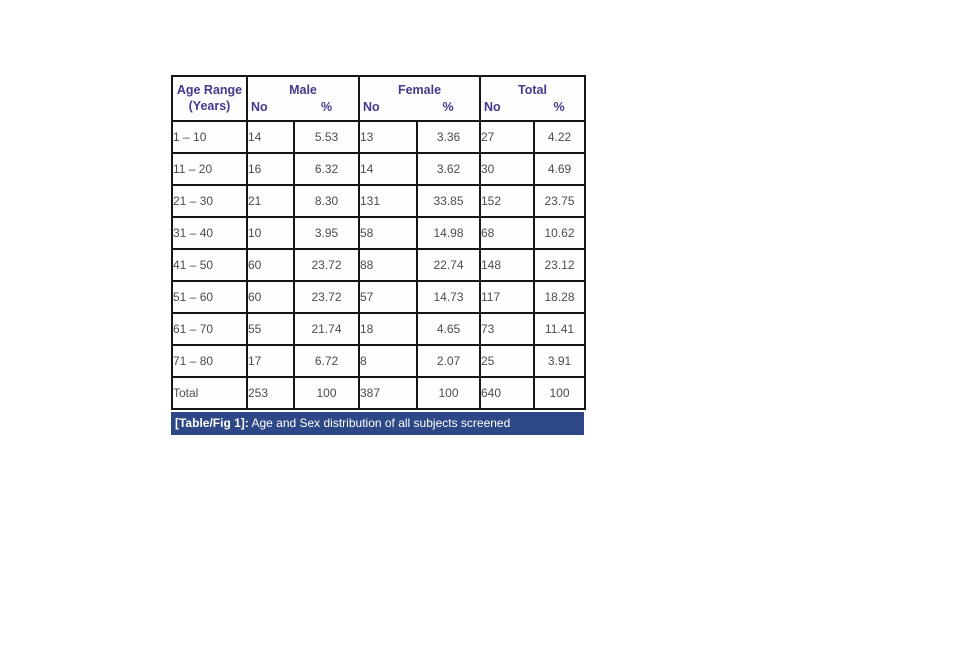 The image size is (962, 660). What do you see at coordinates (419, 98) in the screenshot?
I see `female-header: Female No %` at bounding box center [419, 98].